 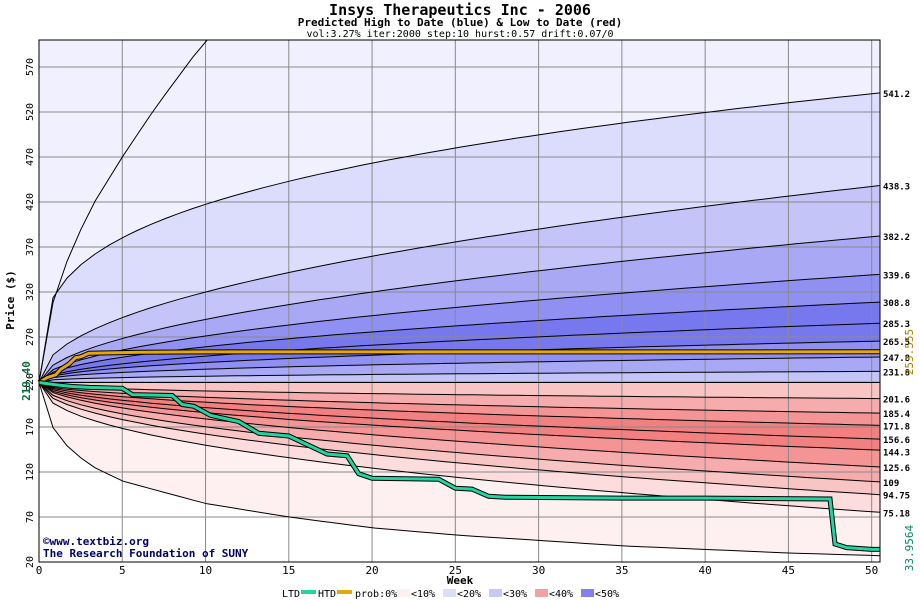 I want to click on percentile-end-label: 144.3, so click(x=896, y=454).